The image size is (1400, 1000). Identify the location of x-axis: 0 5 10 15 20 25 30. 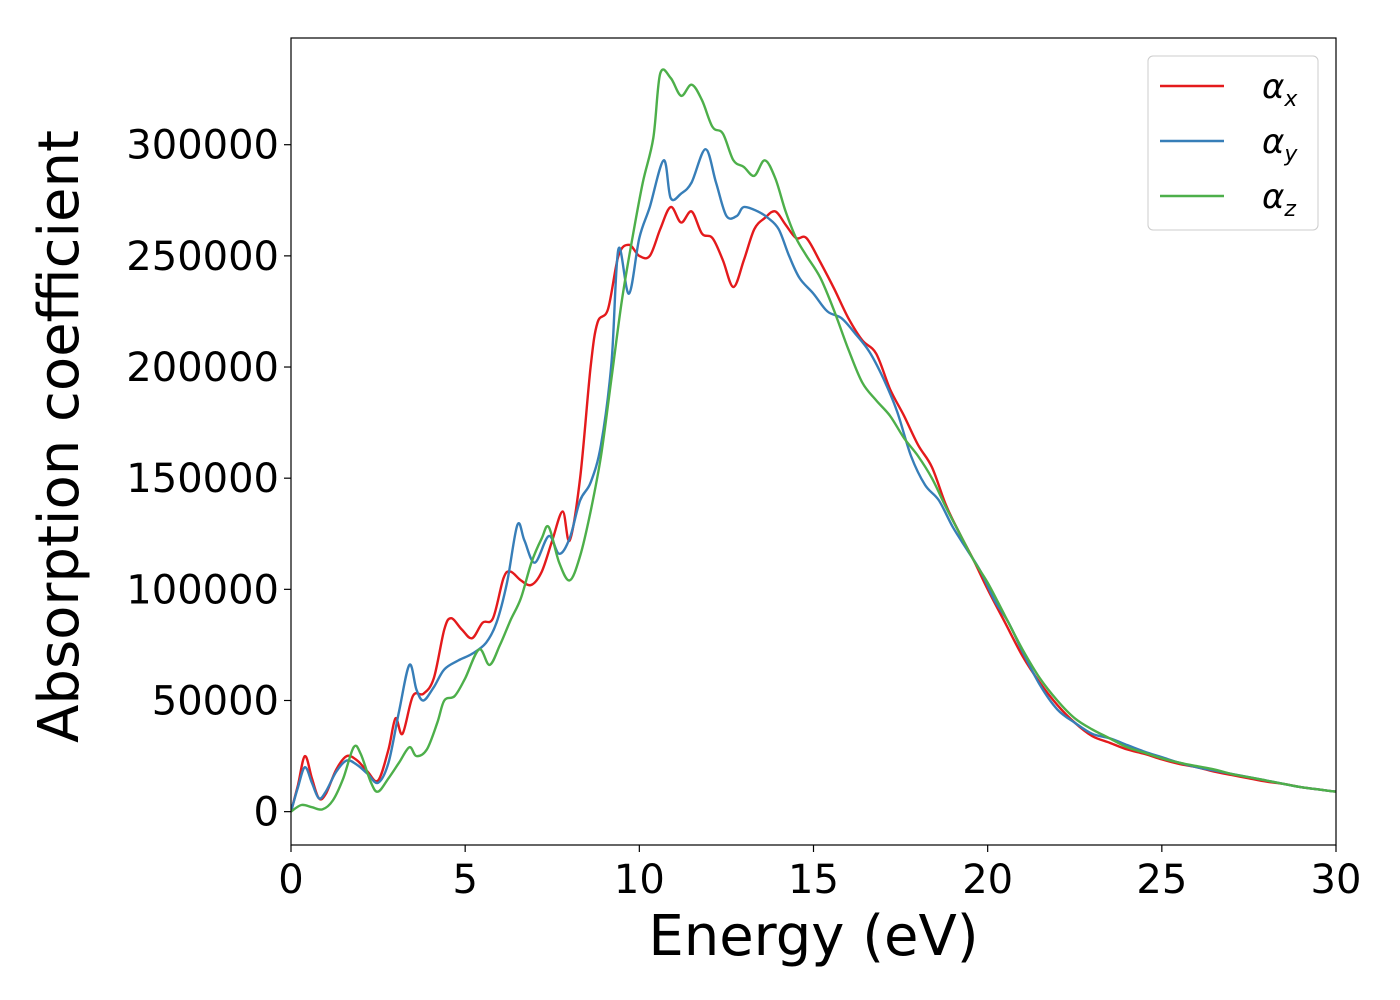
(819, 874).